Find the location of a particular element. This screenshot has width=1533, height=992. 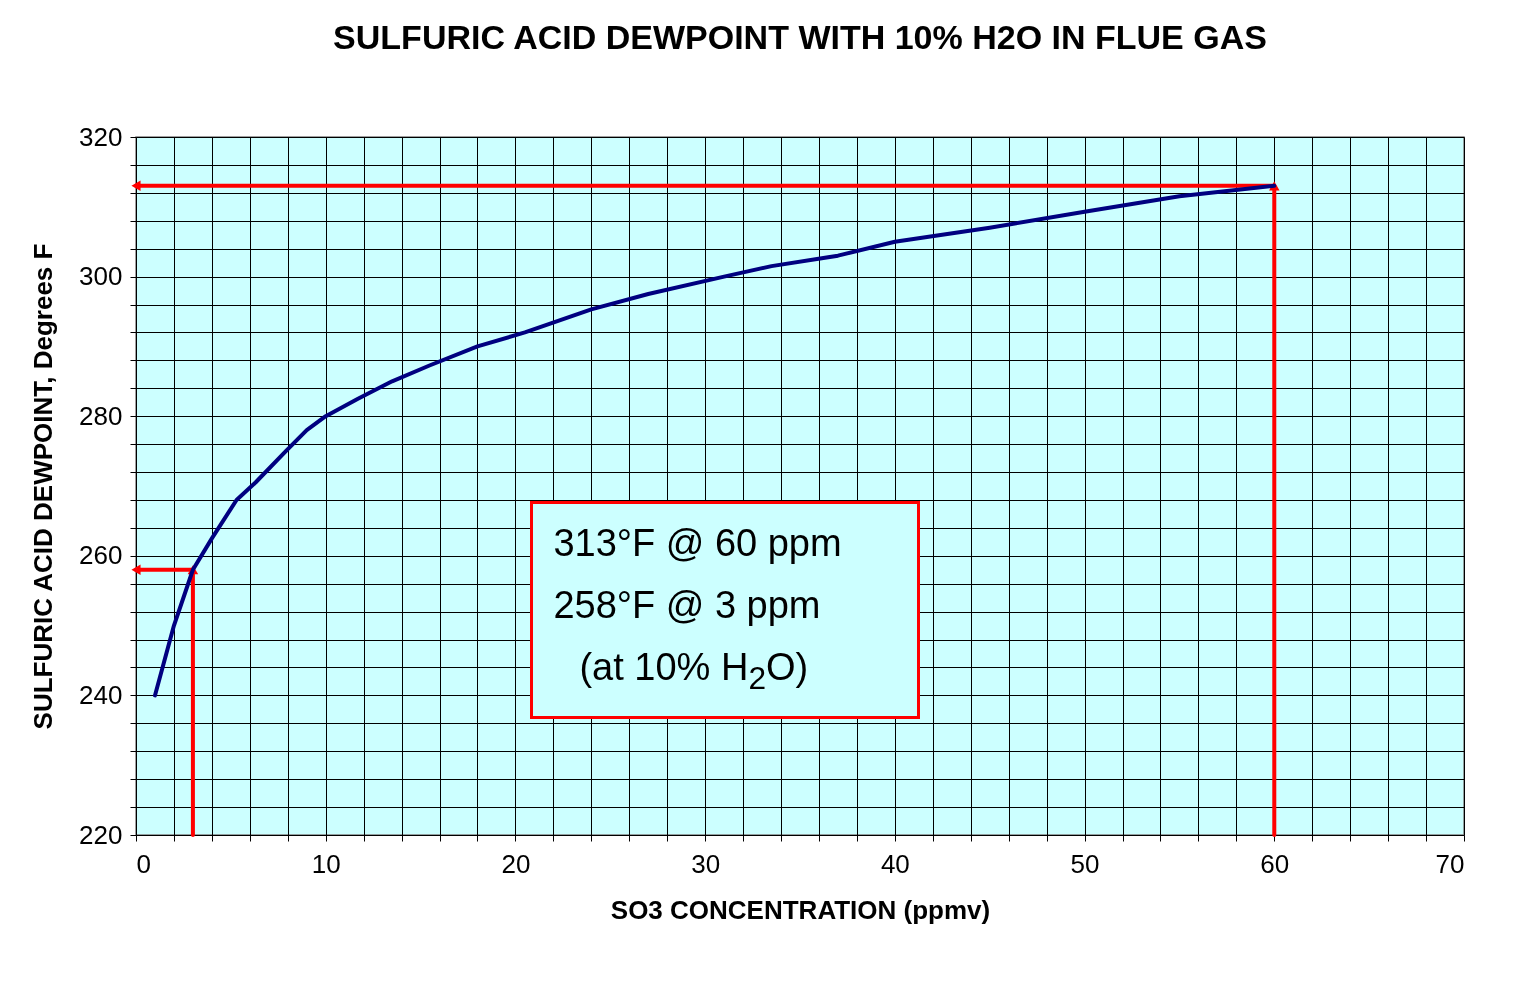

y-tick-label: 320 is located at coordinates (101, 136).